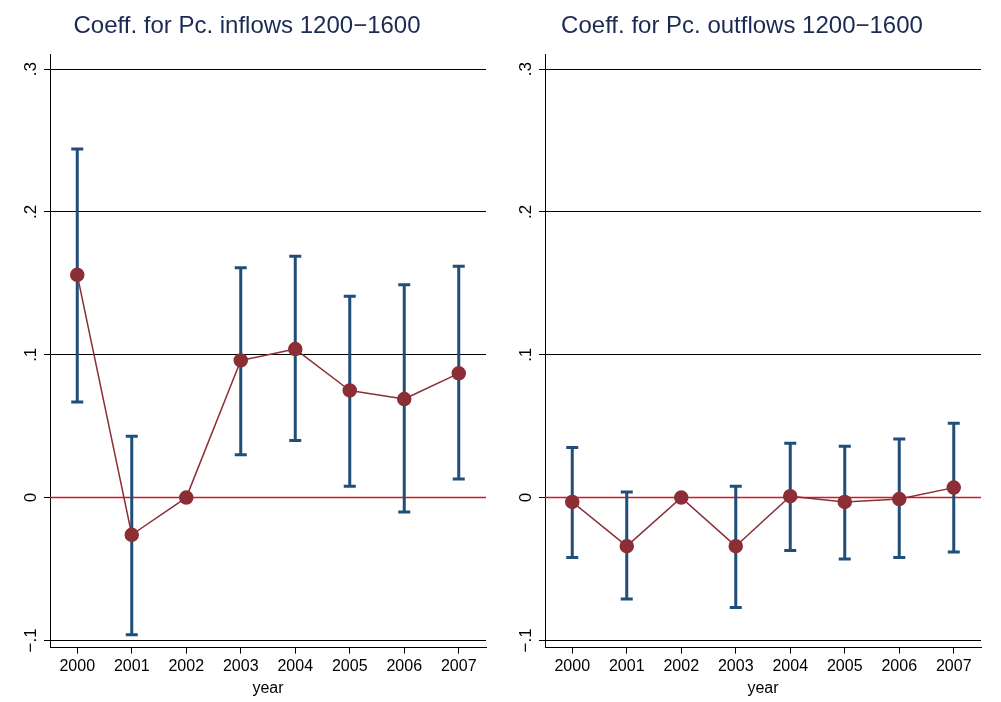 The image size is (1001, 702). What do you see at coordinates (247, 25) in the screenshot?
I see `chart-title: Coeff. for Pc. inflows 1200−1600` at bounding box center [247, 25].